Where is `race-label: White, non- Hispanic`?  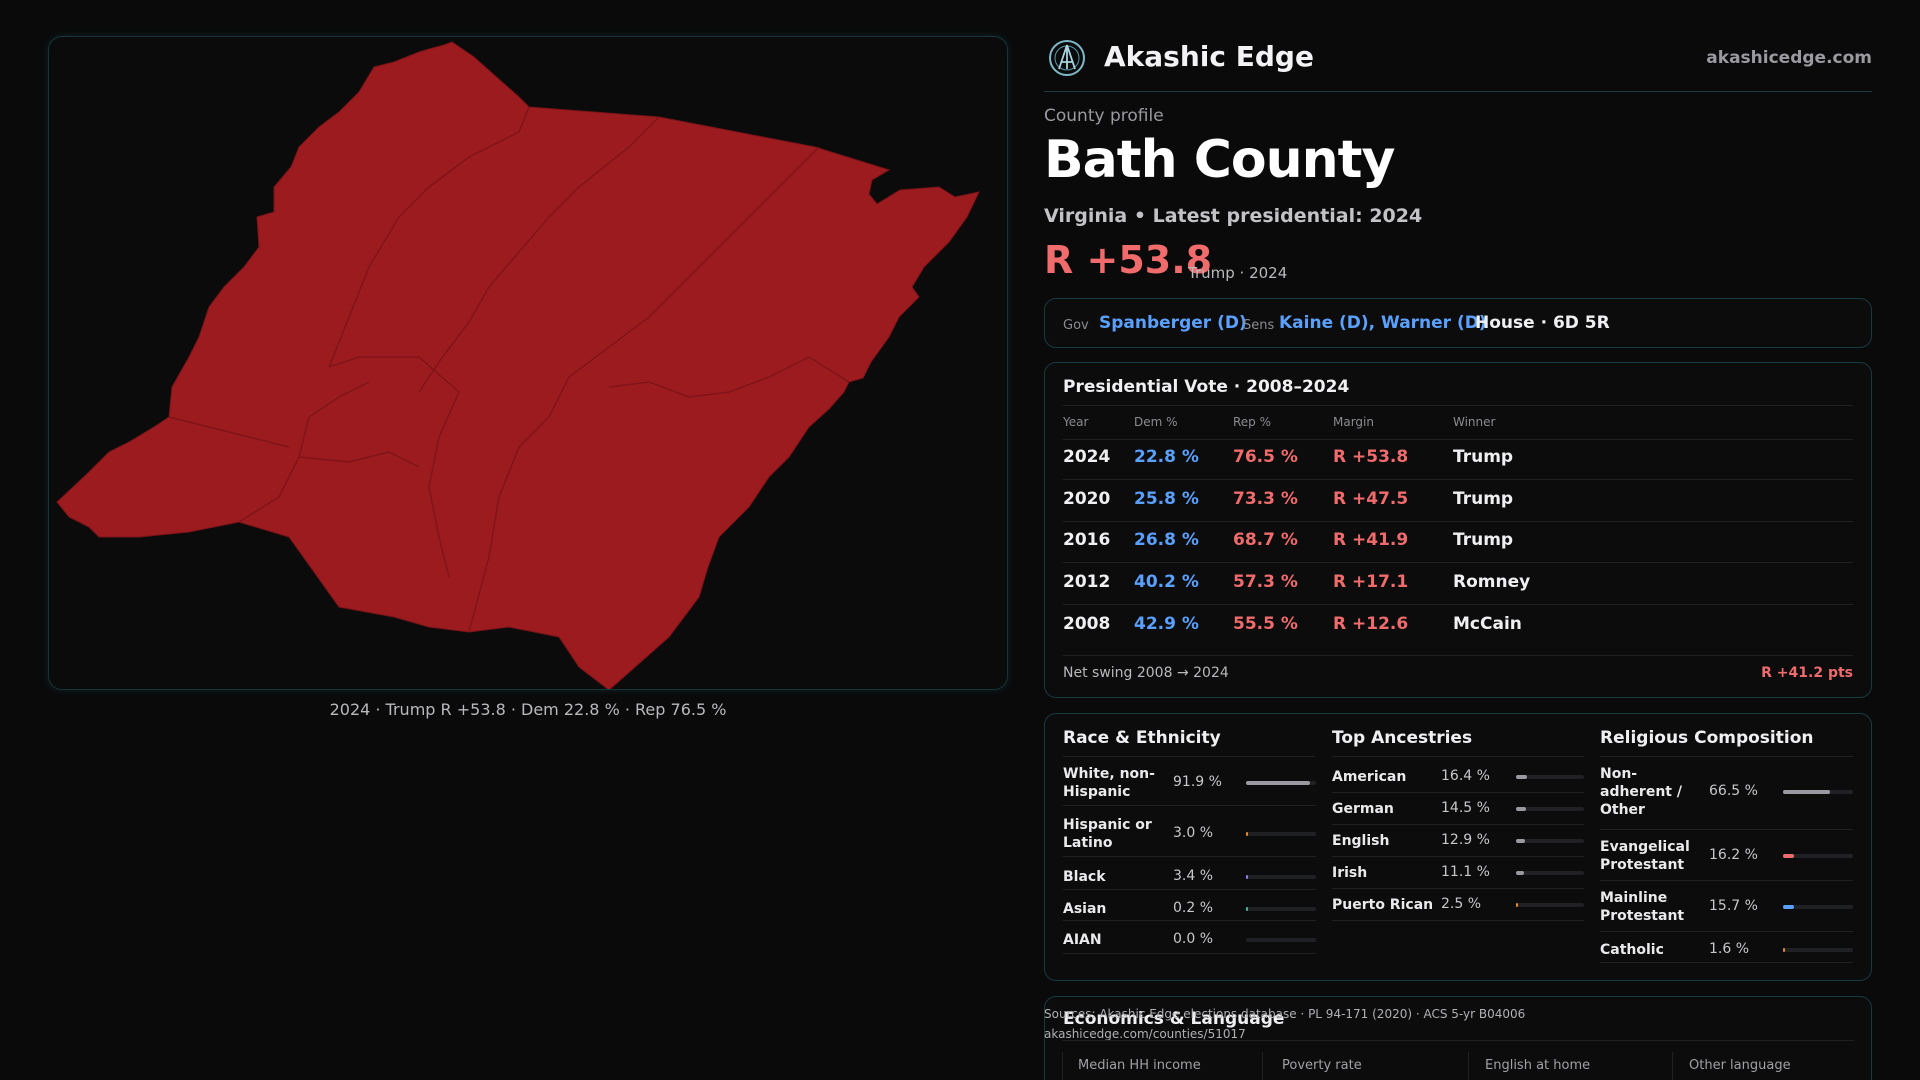 race-label: White, non- Hispanic is located at coordinates (1109, 783).